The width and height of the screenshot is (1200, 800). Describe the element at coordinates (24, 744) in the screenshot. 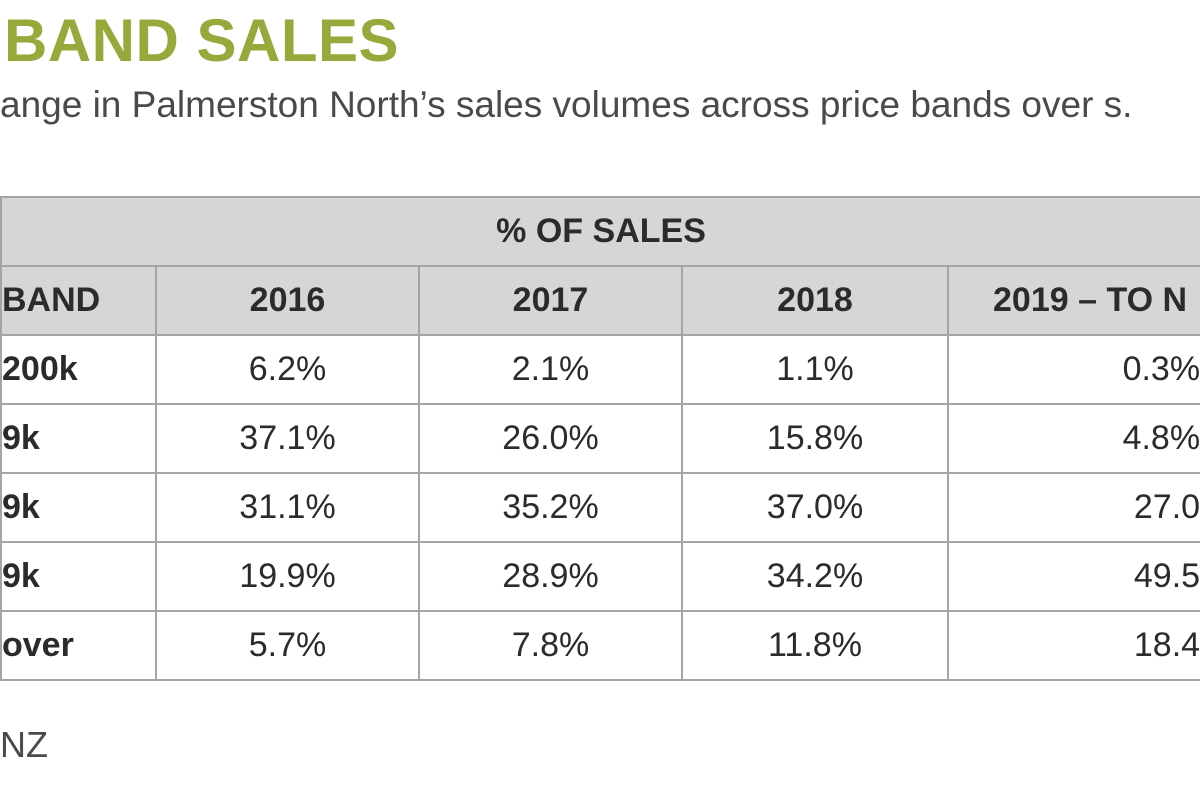

I see `source-note: NZ` at that location.